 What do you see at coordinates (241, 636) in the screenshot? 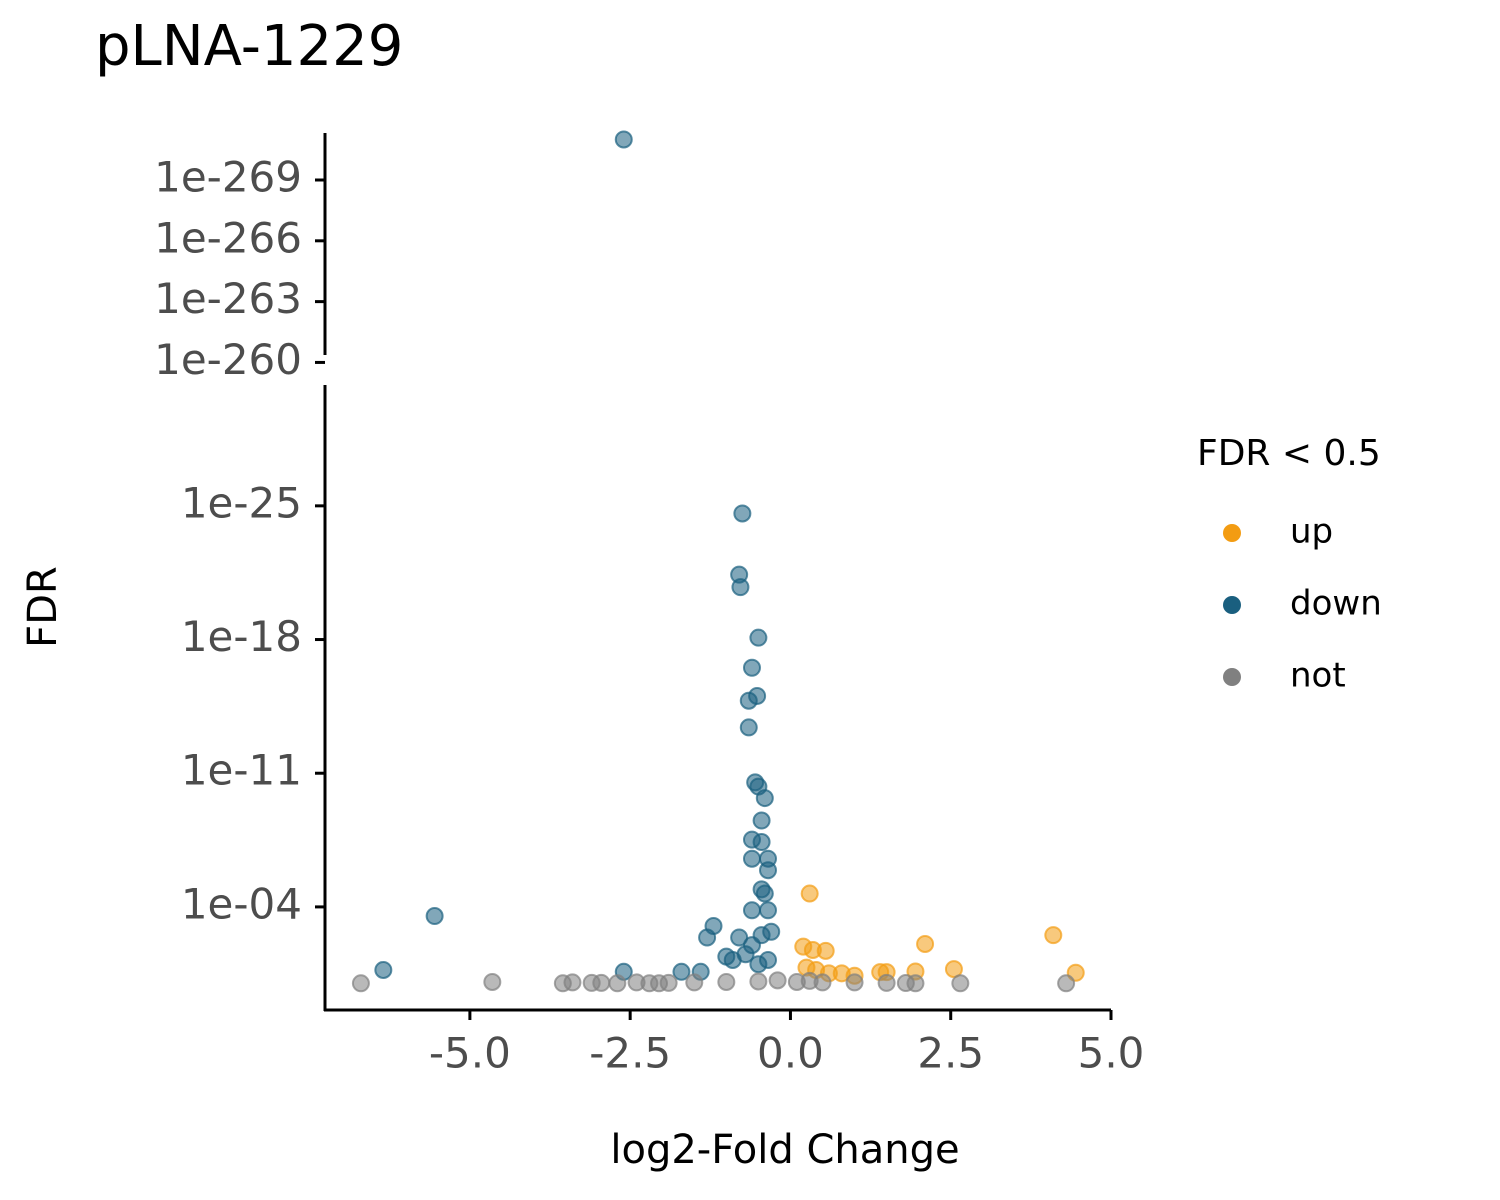
I see `y-tick-label: 1e-18` at bounding box center [241, 636].